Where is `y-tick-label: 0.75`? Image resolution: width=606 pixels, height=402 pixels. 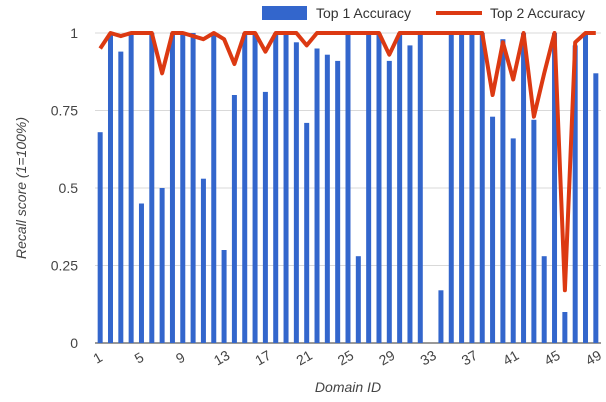
y-tick-label: 0.75 is located at coordinates (64, 111).